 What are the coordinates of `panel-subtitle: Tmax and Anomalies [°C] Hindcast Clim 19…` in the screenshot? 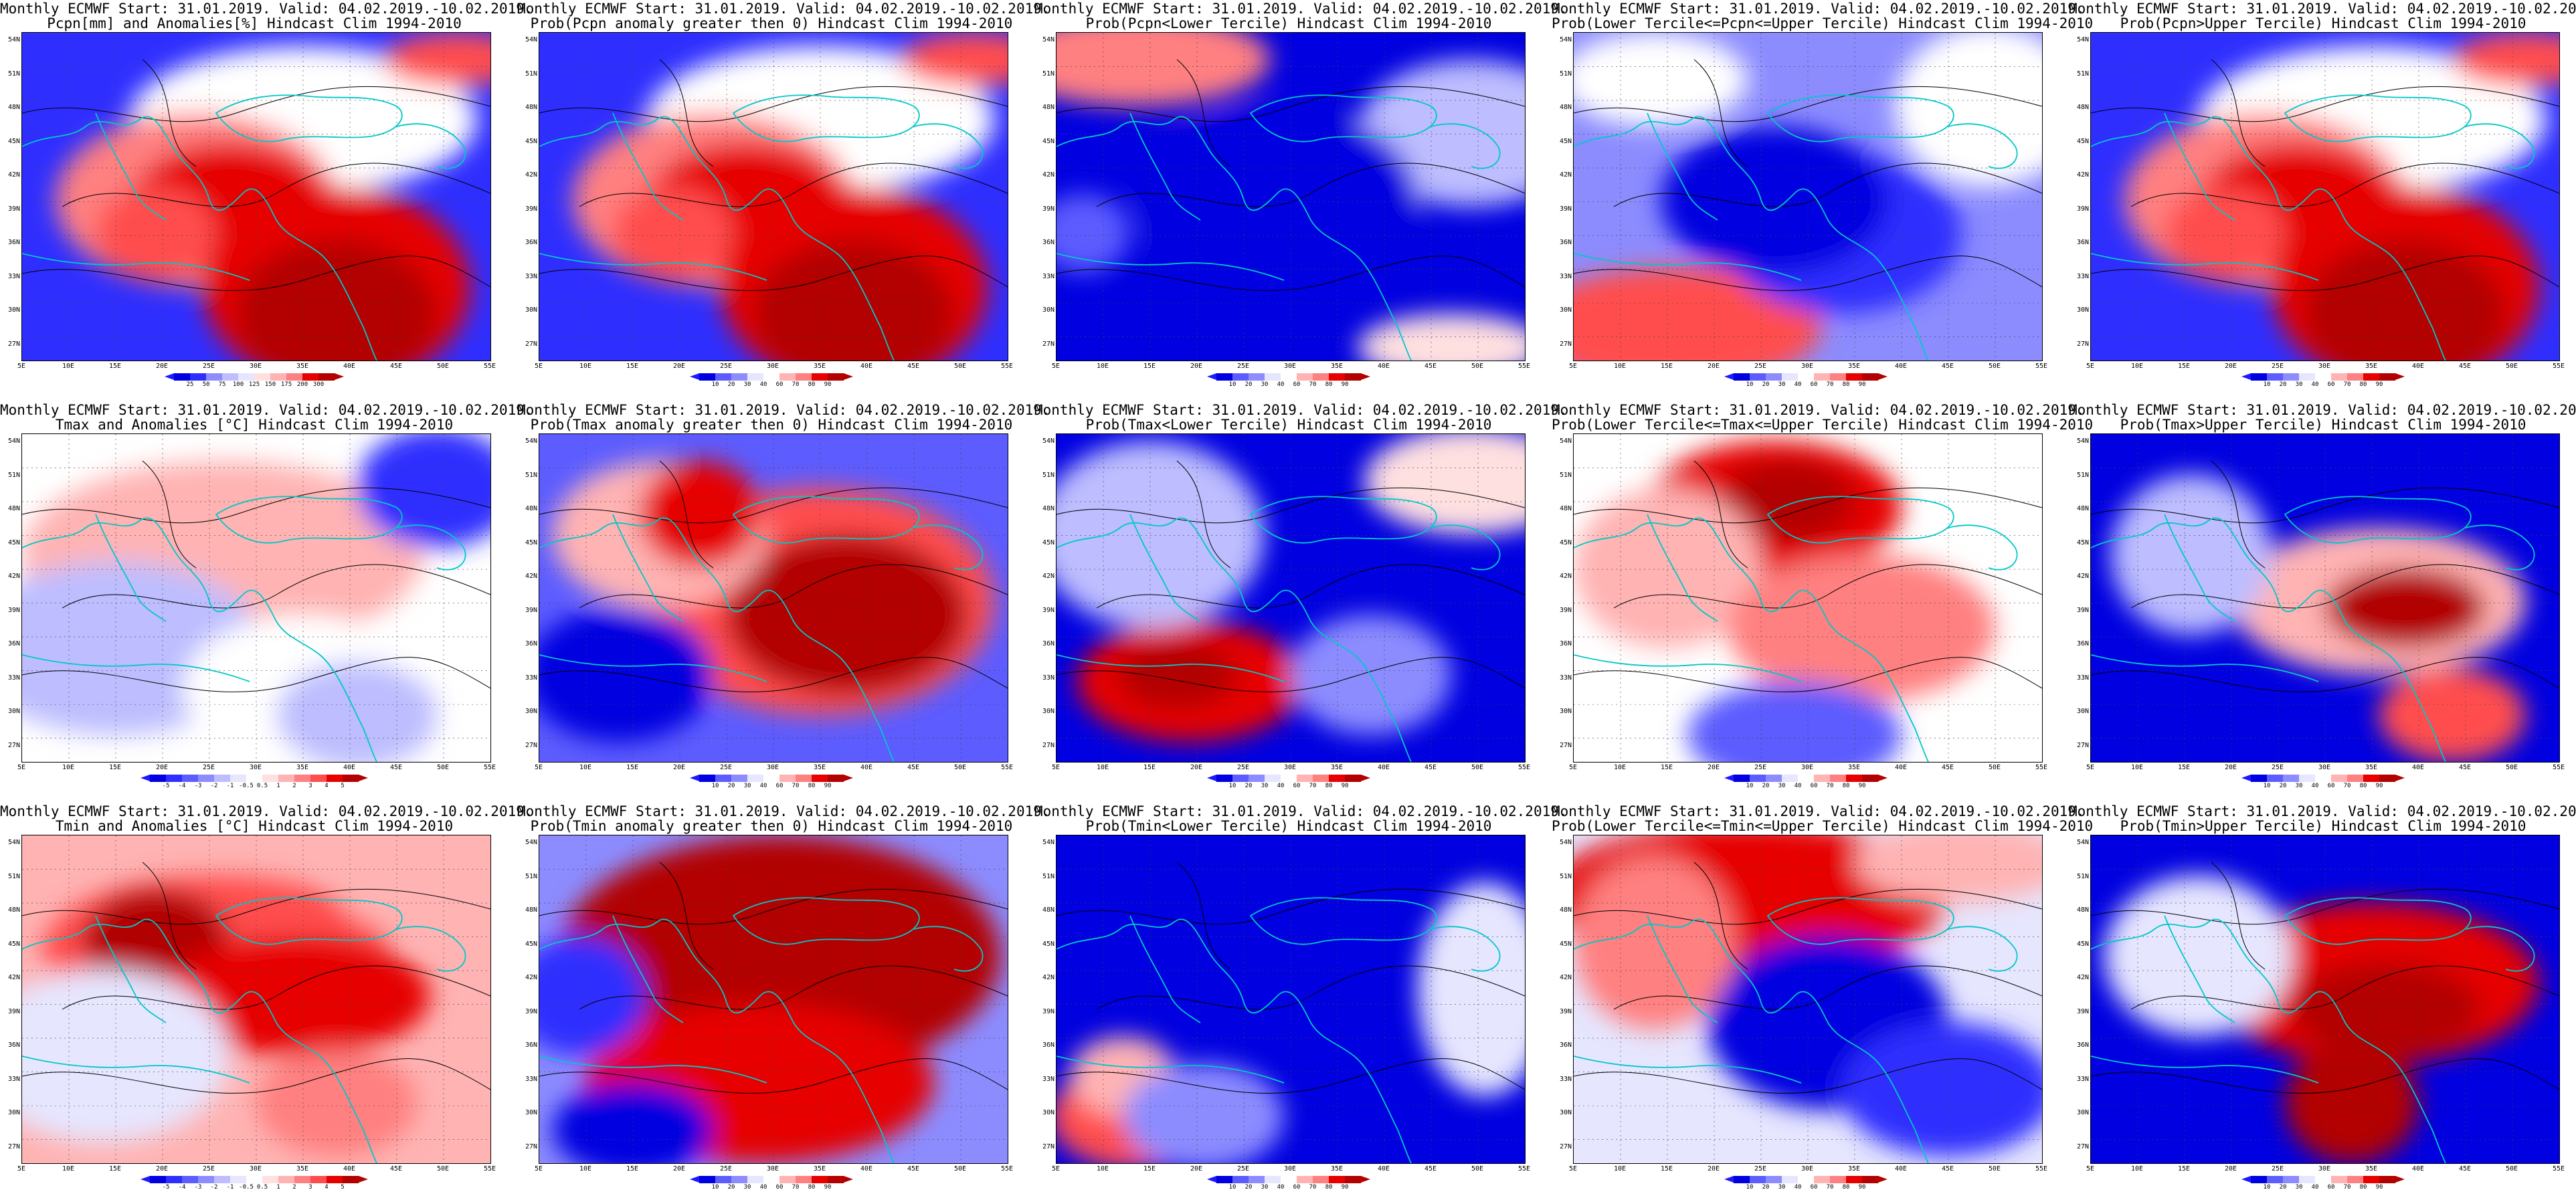 It's located at (255, 425).